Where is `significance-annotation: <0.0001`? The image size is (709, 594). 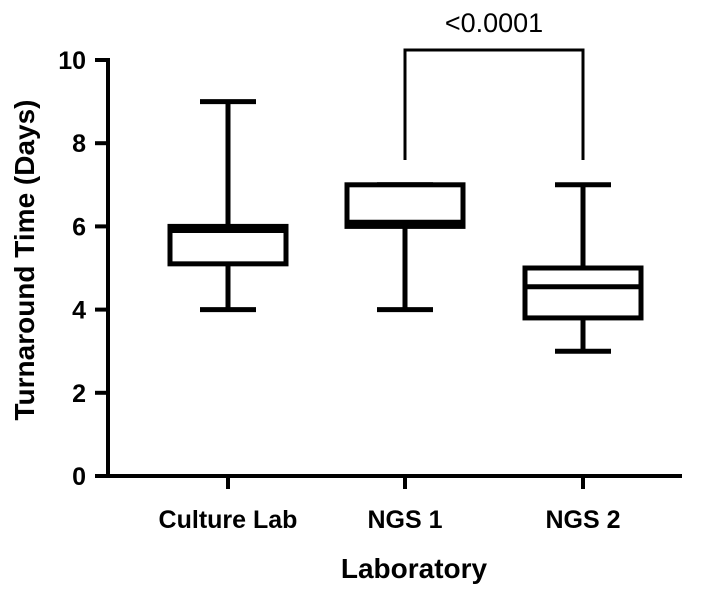 significance-annotation: <0.0001 is located at coordinates (494, 84).